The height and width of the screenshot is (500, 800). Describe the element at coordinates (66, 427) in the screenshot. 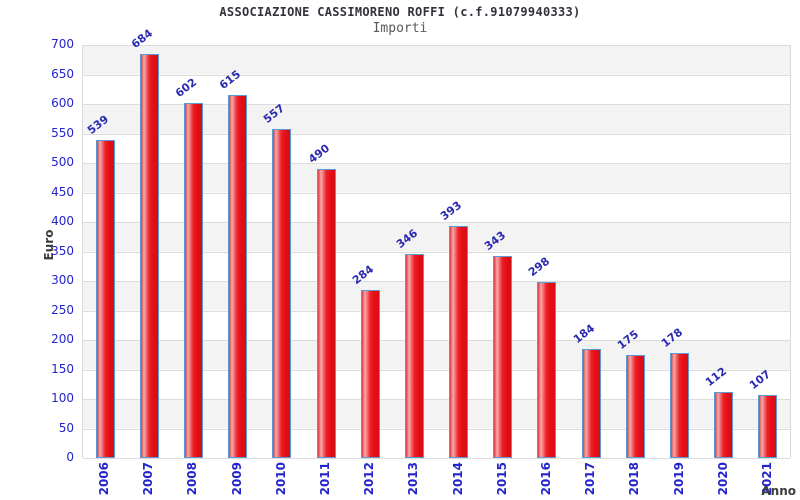

I see `y-tick-label: 50` at that location.